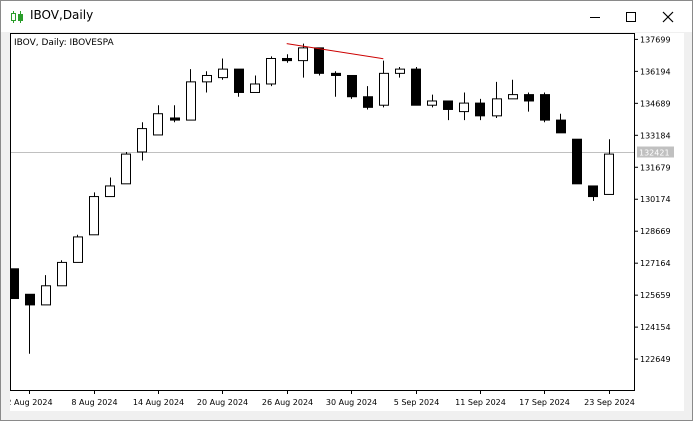 The height and width of the screenshot is (421, 693). I want to click on x-tick-label: 20 Aug 2024, so click(222, 402).